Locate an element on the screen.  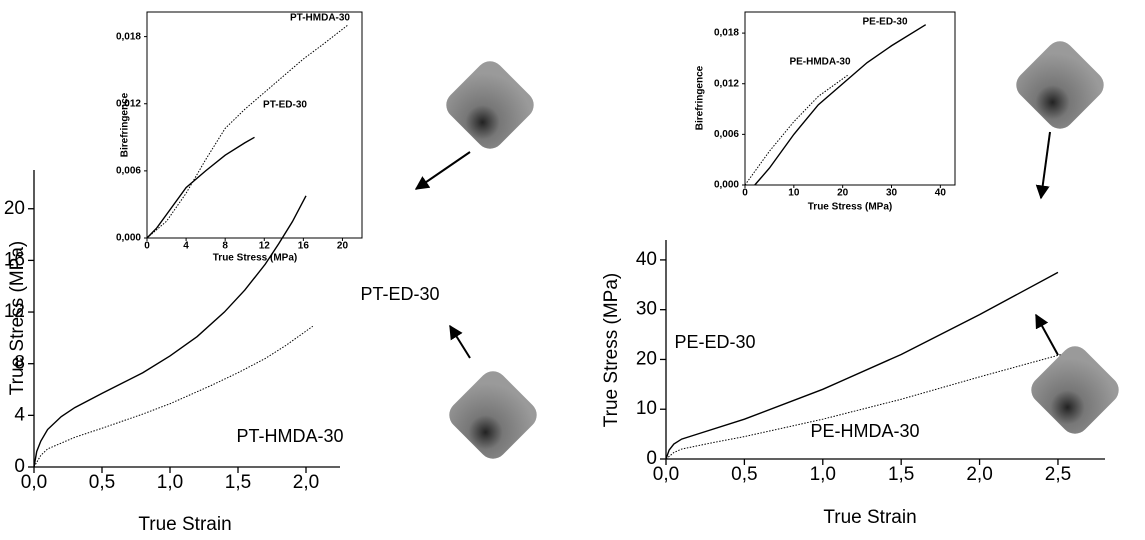
x-tick-label: 2,5 is located at coordinates (1058, 474).